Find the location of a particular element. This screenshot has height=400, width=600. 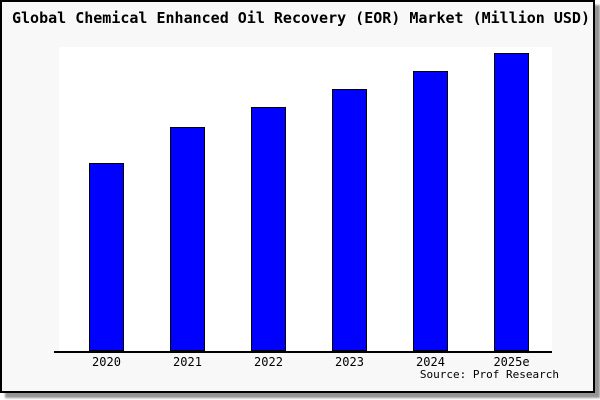

bar-2022 is located at coordinates (268, 228).